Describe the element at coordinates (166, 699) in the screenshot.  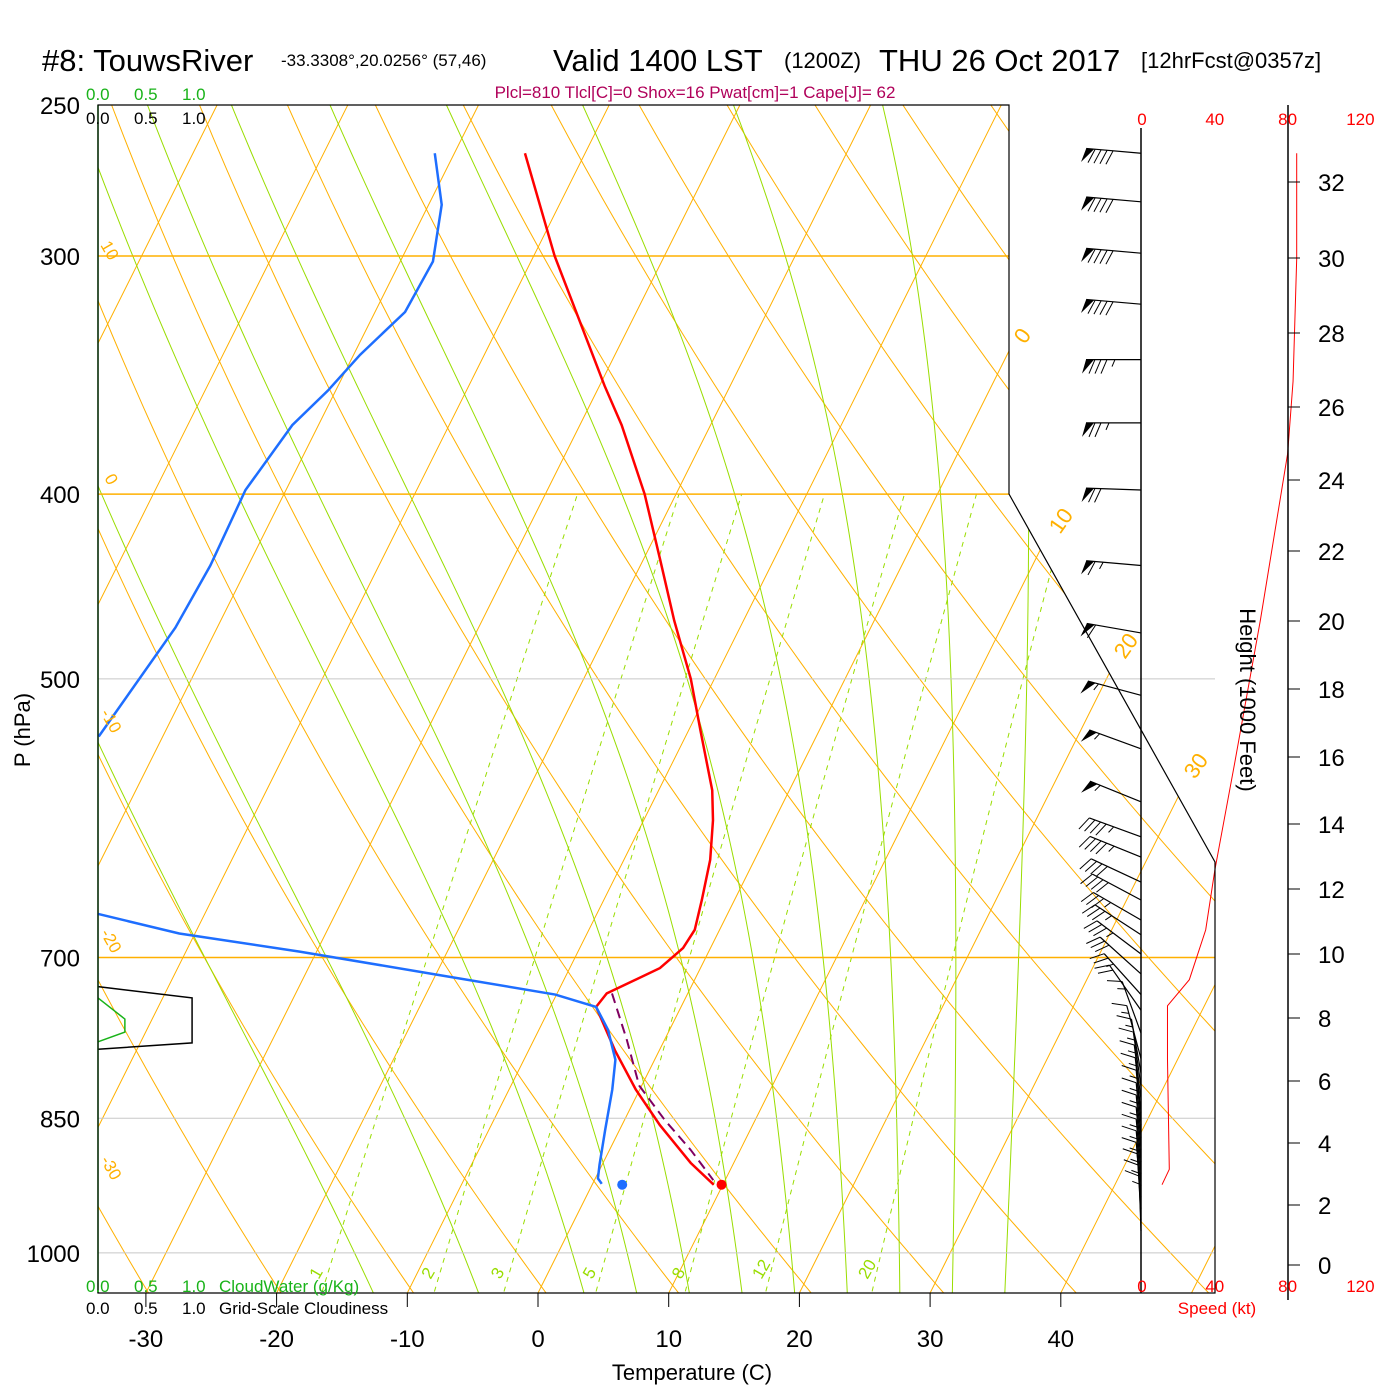
I see `isotherm` at that location.